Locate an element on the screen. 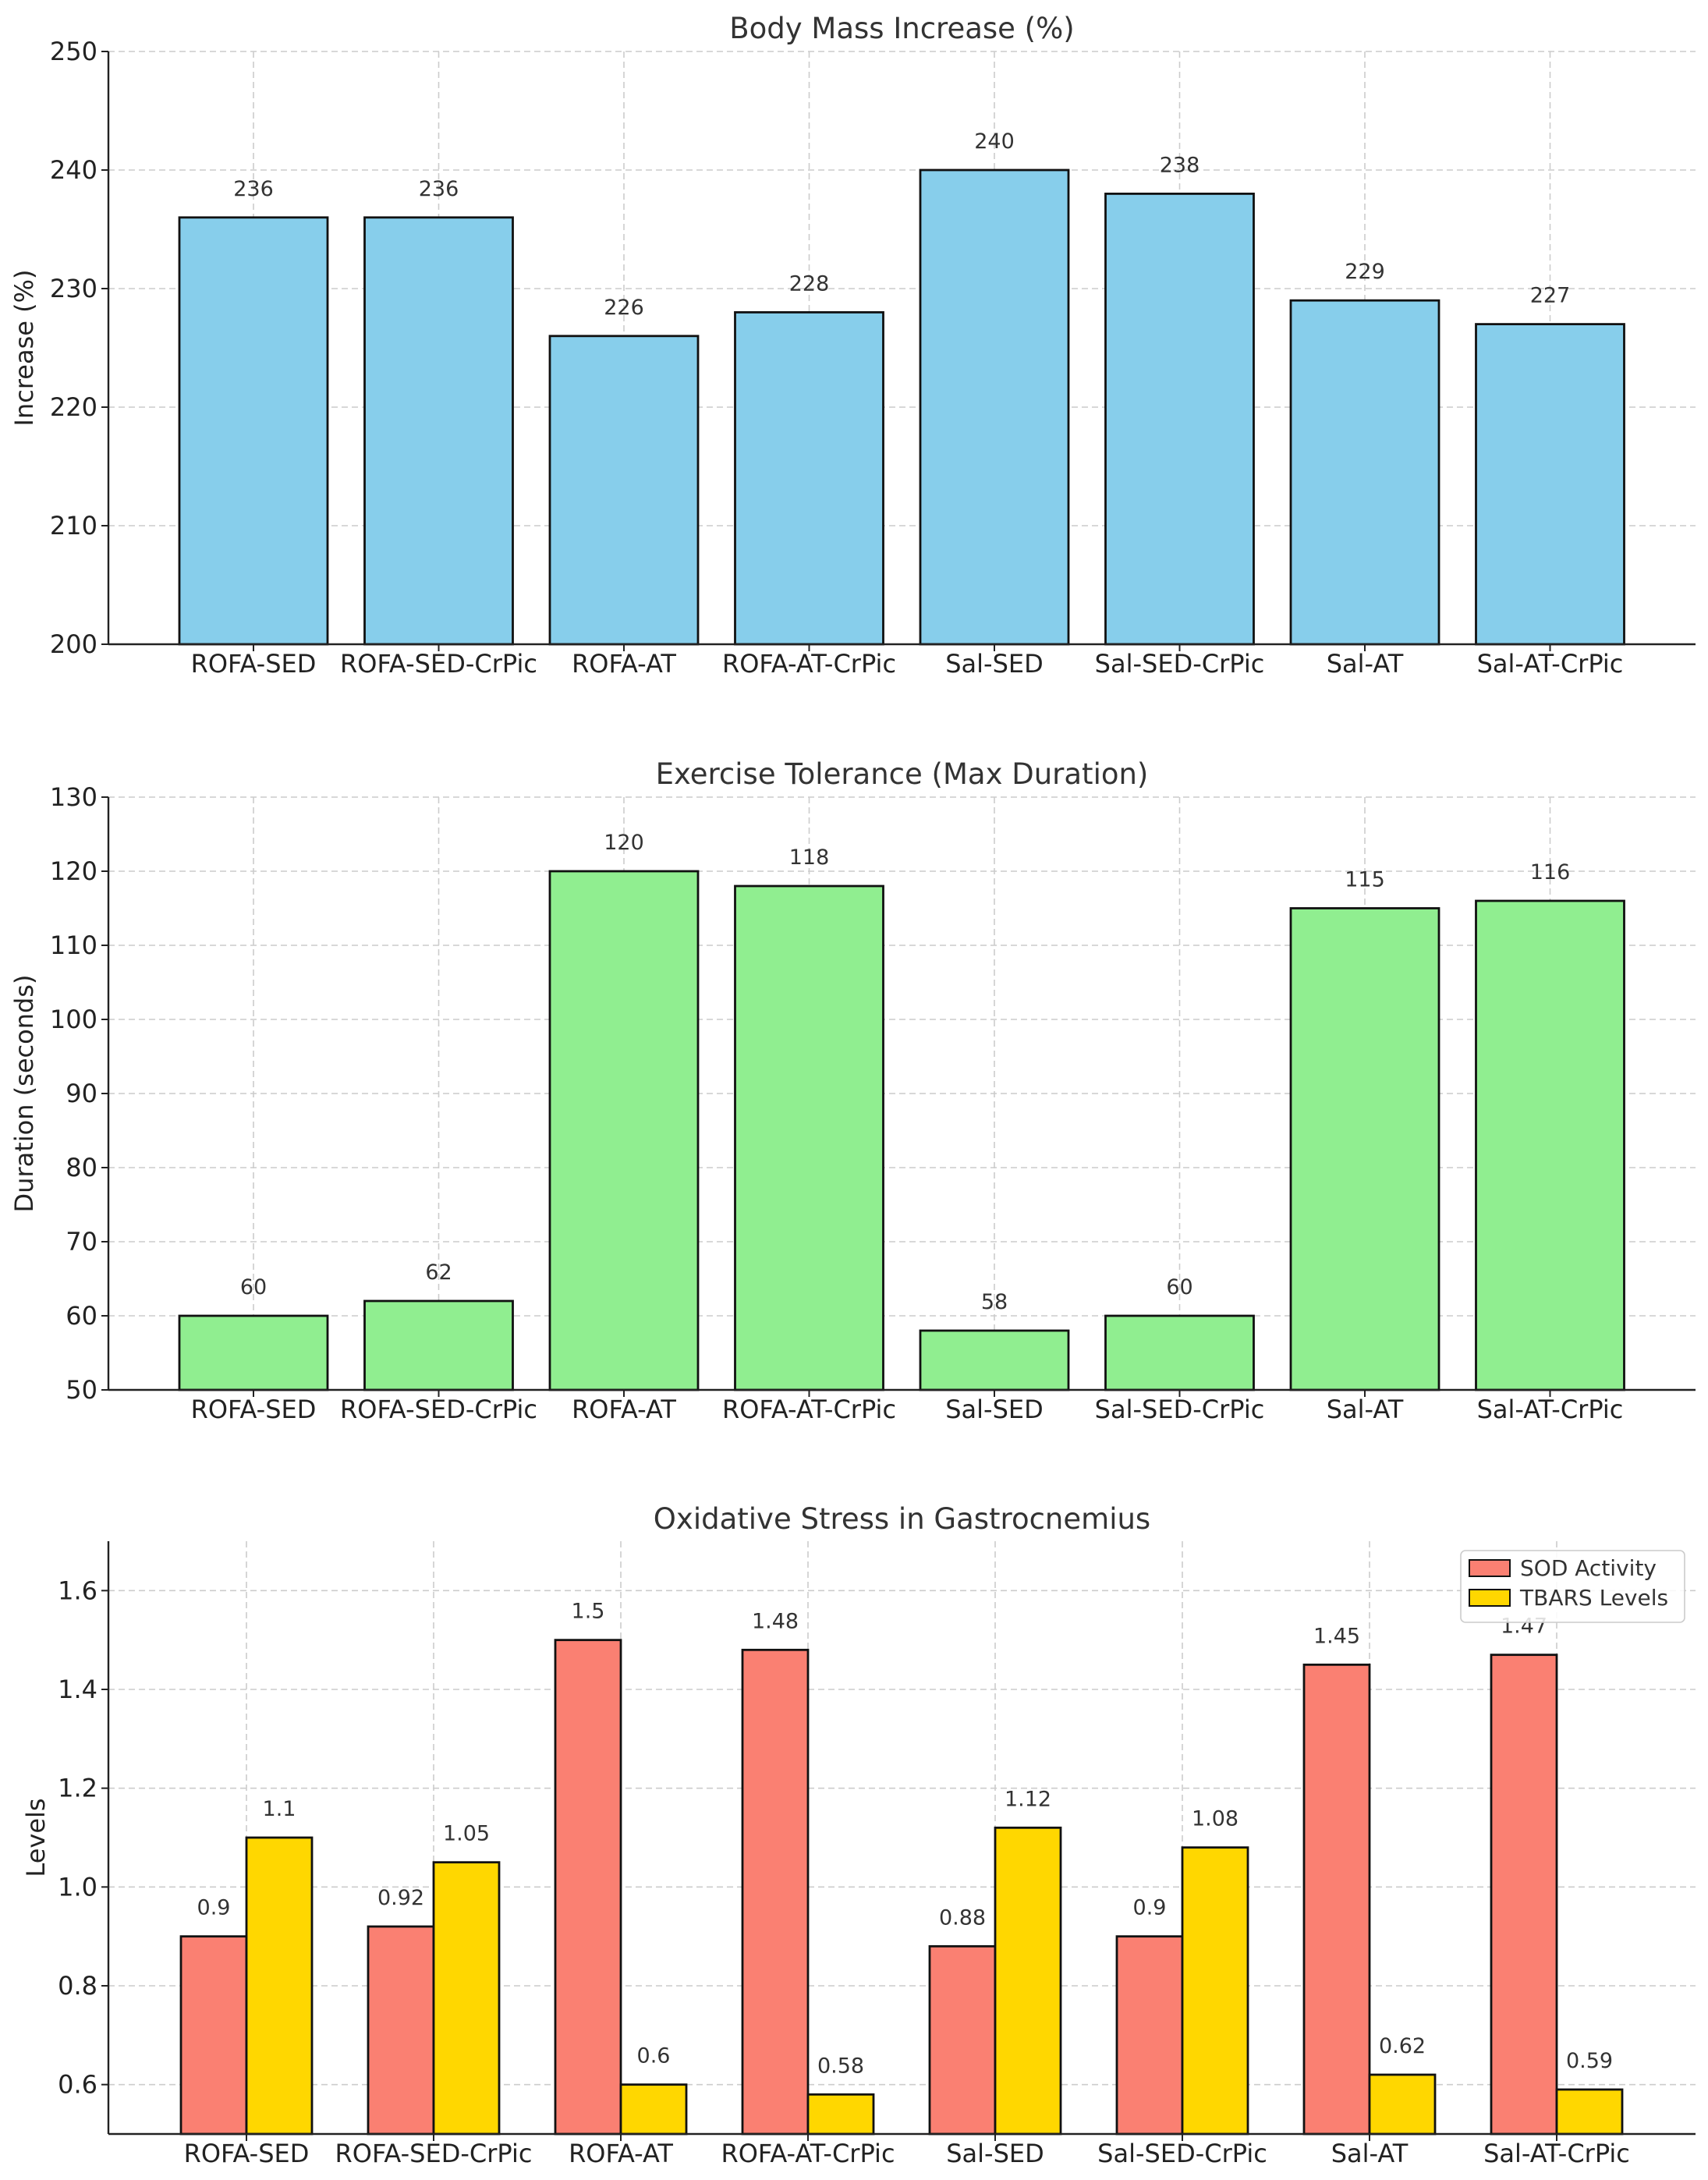 This screenshot has width=1708, height=2180. value-label: 60 is located at coordinates (253, 1287).